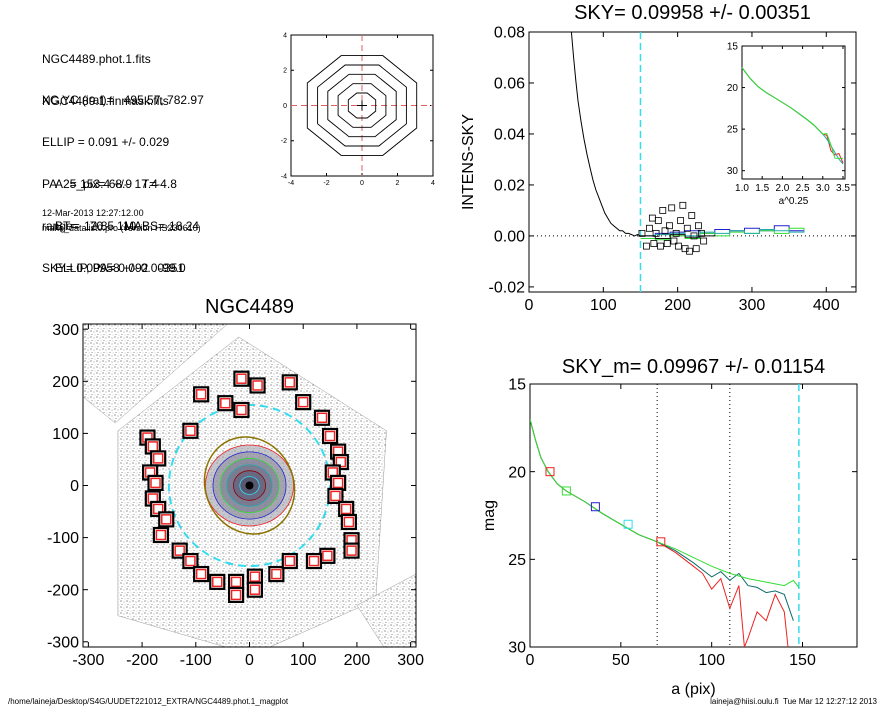  I want to click on y-tick-label: 100, so click(65, 434).